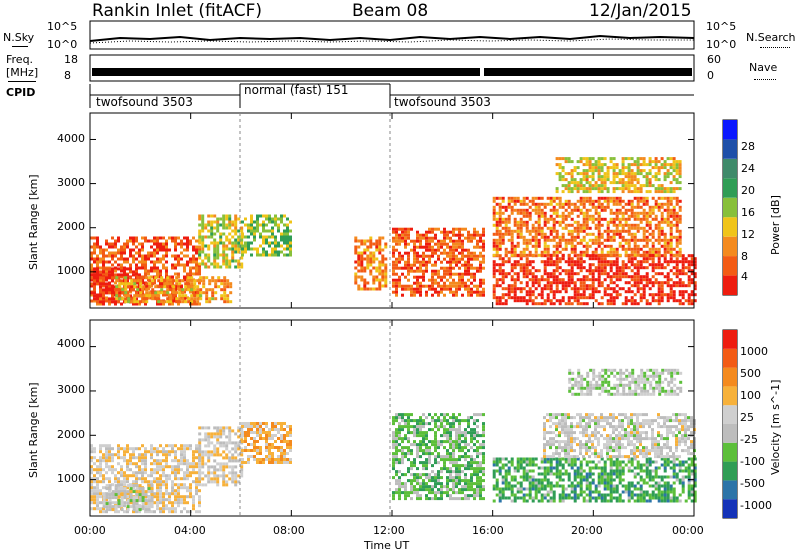  What do you see at coordinates (744, 256) in the screenshot?
I see `power-cbar-tick-8: 8` at bounding box center [744, 256].